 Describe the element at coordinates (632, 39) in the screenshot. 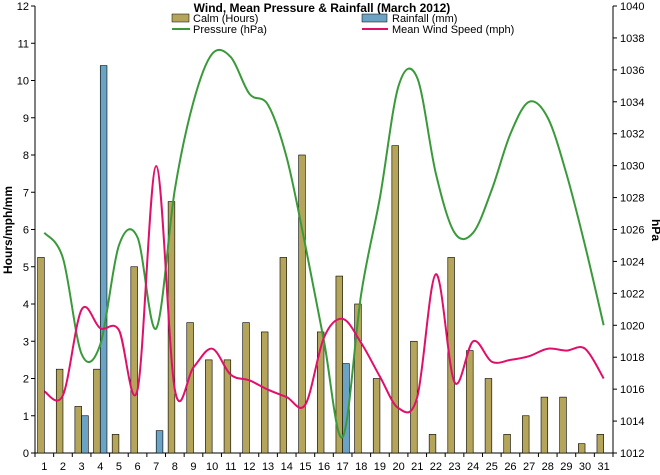

I see `y-right-tick-label: 1038` at that location.